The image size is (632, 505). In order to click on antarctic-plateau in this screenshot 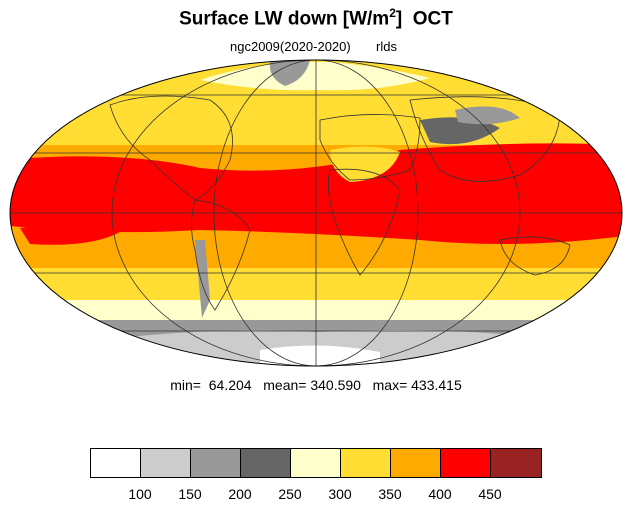, I will do `click(320, 355)`.